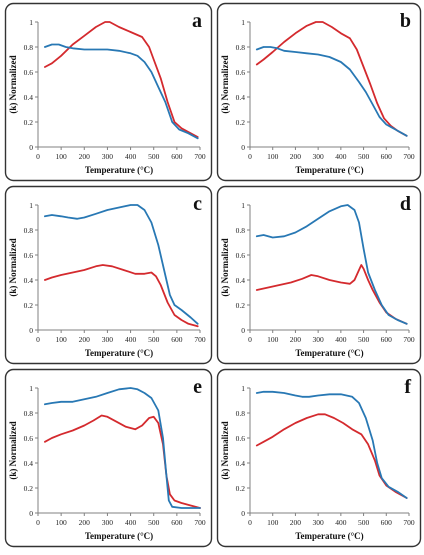  What do you see at coordinates (407, 387) in the screenshot?
I see `panel-label: f` at bounding box center [407, 387].